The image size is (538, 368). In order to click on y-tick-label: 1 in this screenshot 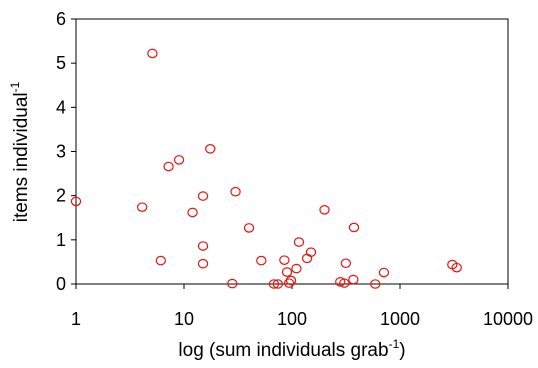, I will do `click(61, 240)`.